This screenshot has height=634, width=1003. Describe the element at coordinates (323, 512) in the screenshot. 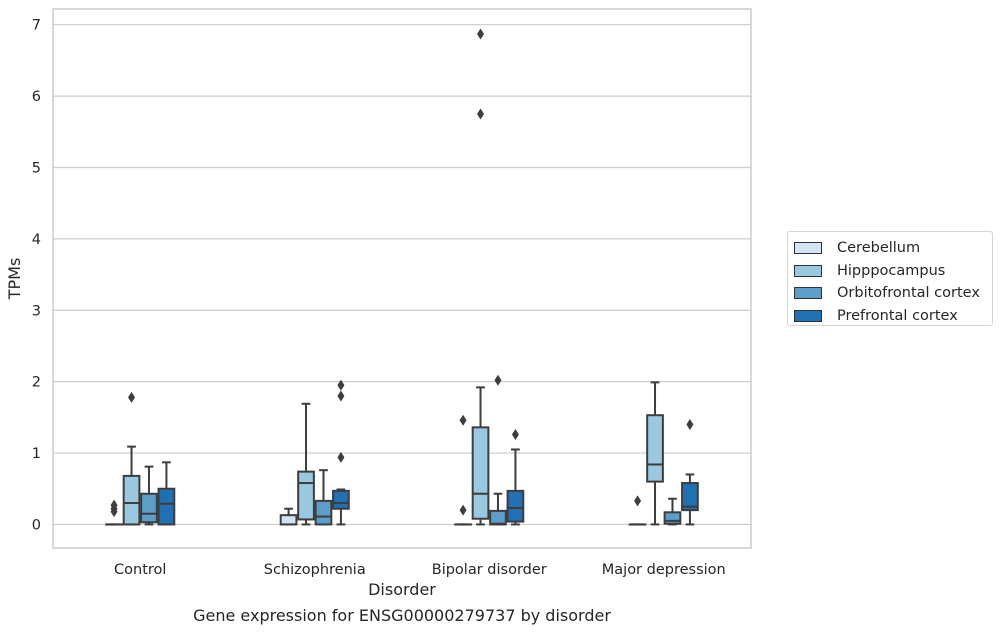

I see `box-orbitofrontal-cortex-schizophrenia` at that location.